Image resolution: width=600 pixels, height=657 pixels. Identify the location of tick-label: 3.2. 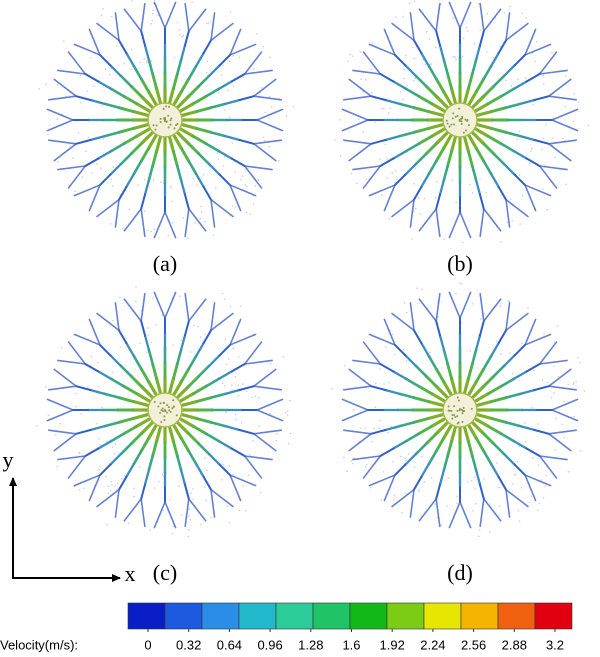
(555, 644).